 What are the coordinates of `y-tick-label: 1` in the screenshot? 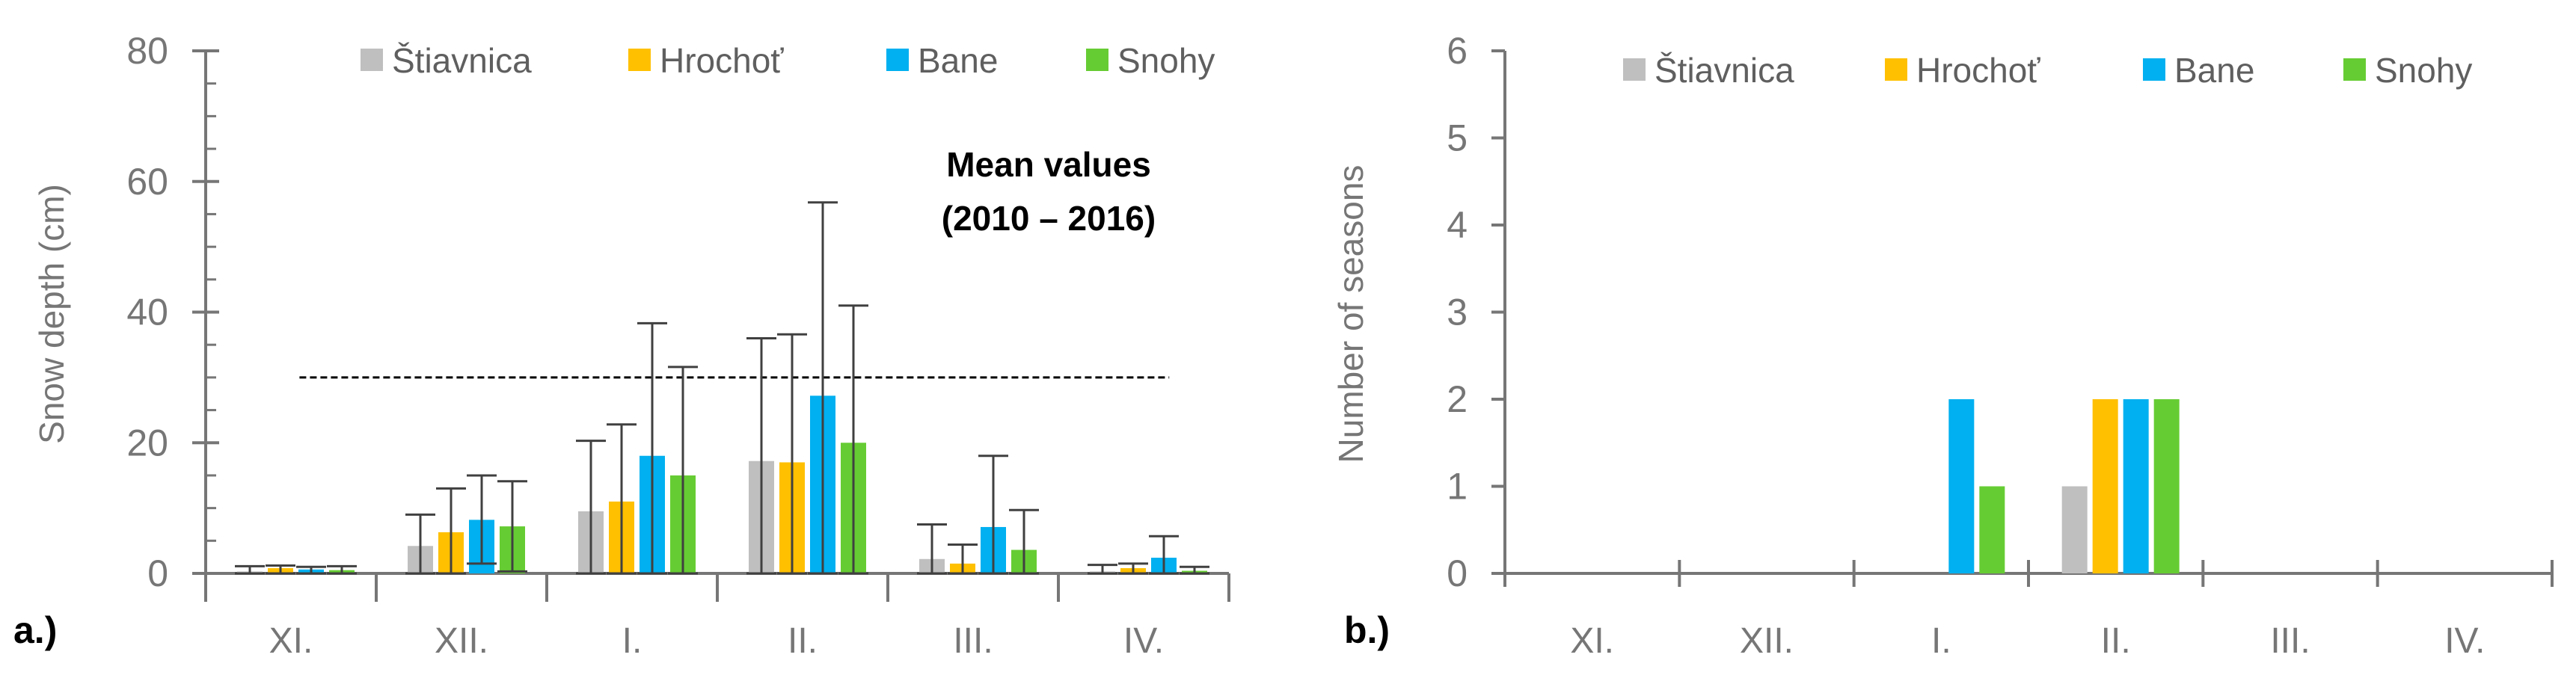 It's located at (1457, 487).